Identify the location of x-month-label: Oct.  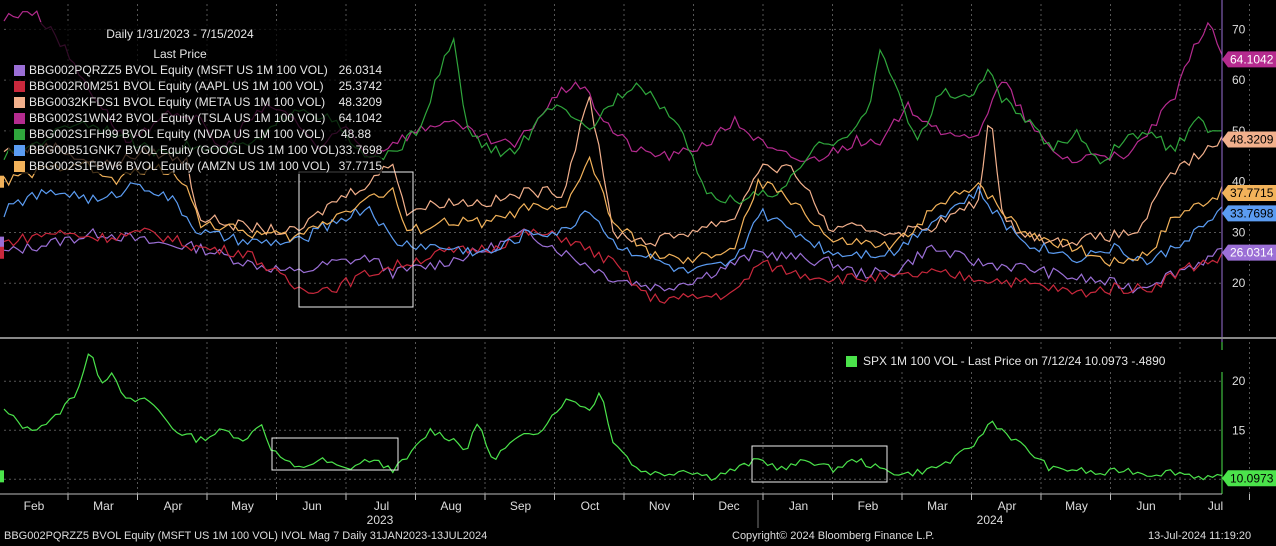
(590, 506).